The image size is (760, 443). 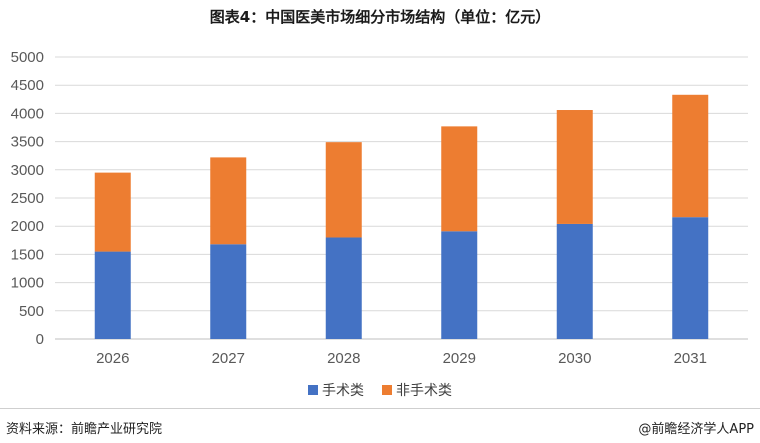 What do you see at coordinates (343, 358) in the screenshot?
I see `x-tick-label: 2028` at bounding box center [343, 358].